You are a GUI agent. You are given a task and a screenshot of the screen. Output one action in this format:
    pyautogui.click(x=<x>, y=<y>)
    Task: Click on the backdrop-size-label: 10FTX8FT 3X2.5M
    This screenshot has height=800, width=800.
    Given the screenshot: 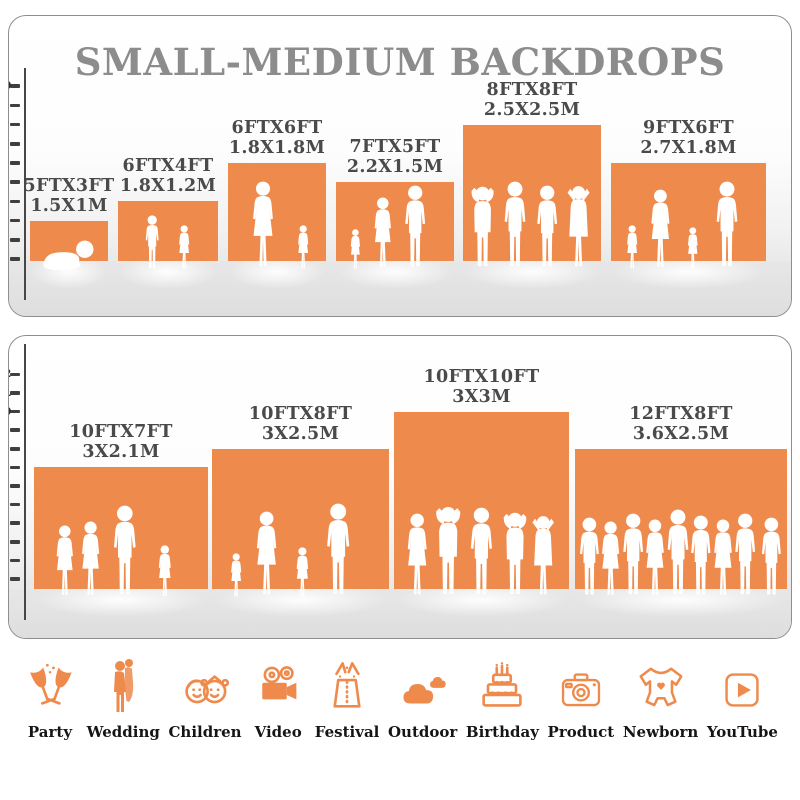 What is the action you would take?
    pyautogui.click(x=301, y=424)
    